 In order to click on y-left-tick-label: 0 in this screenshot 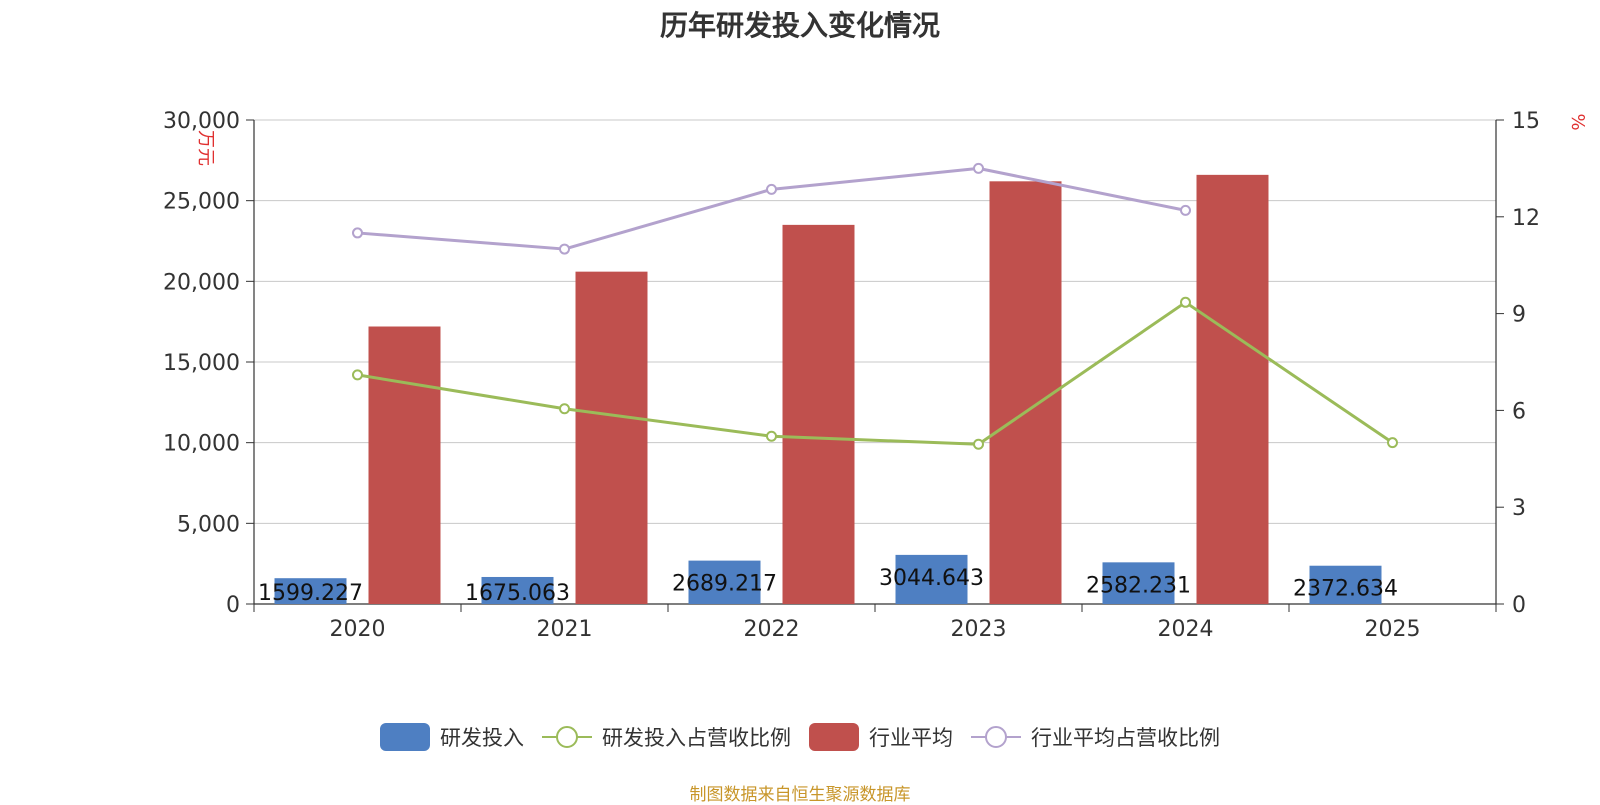, I will do `click(233, 605)`.